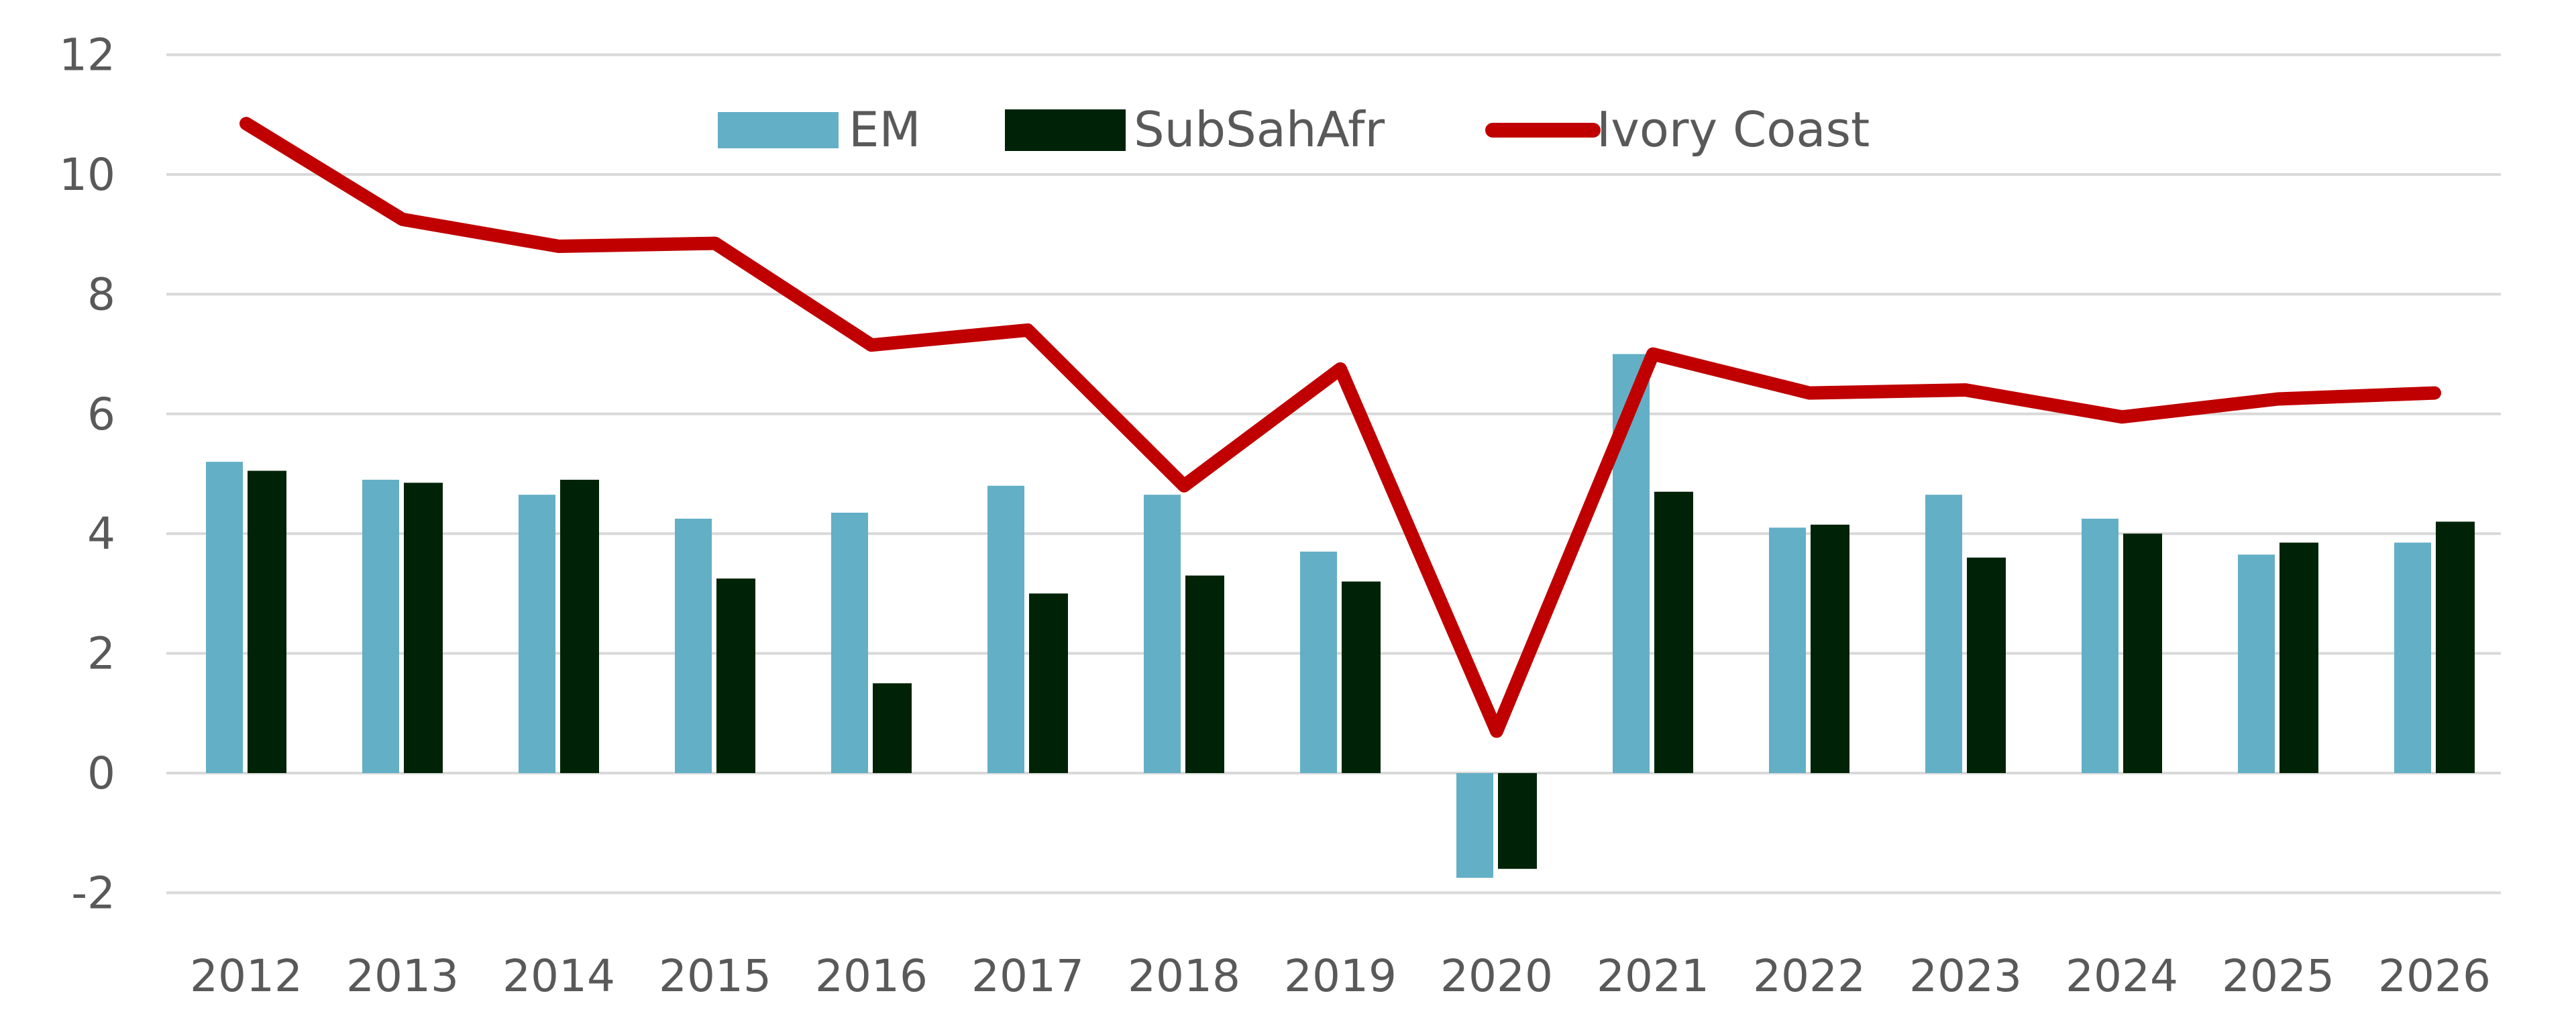 This screenshot has height=1016, width=2576. Describe the element at coordinates (871, 976) in the screenshot. I see `x-tick-label: 2016` at that location.